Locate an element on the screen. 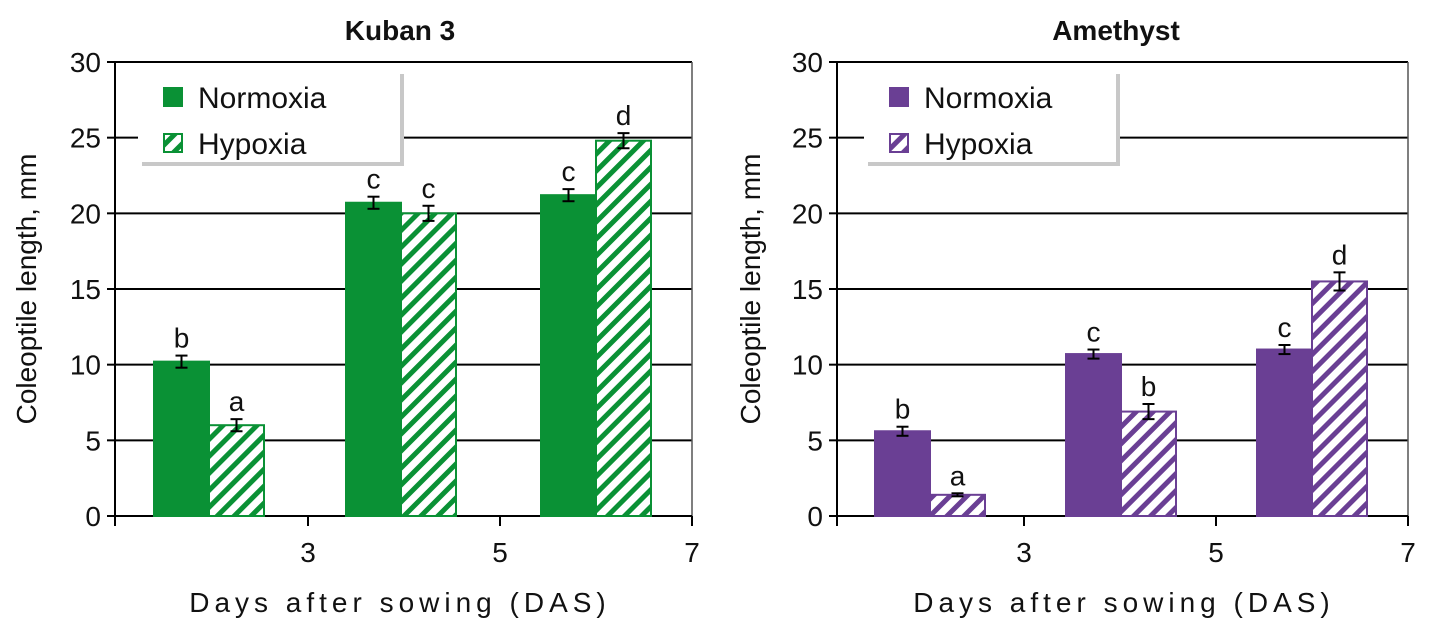 The image size is (1438, 625). chart-title: Kuban 3 is located at coordinates (400, 30).